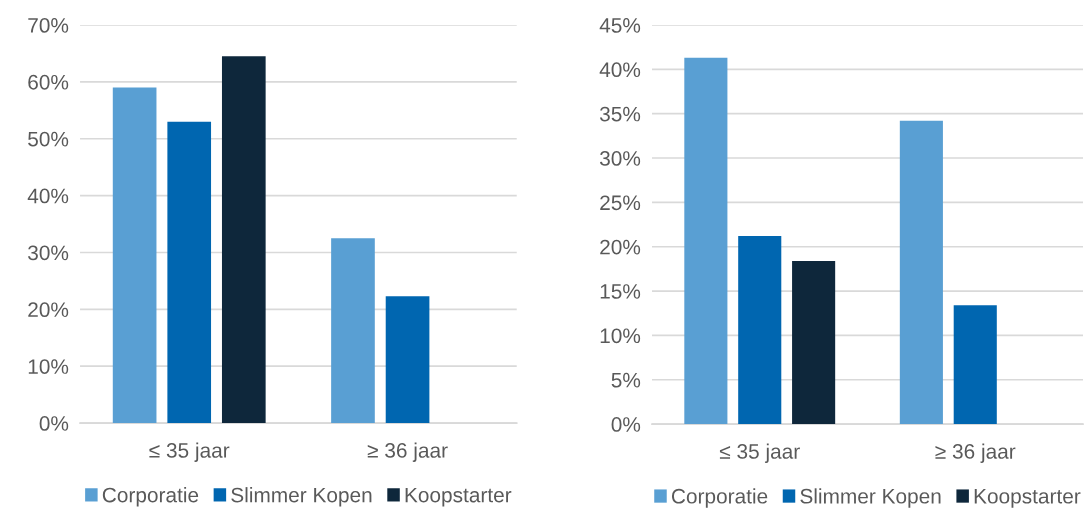 The image size is (1089, 521). Describe the element at coordinates (620, 203) in the screenshot. I see `y-tick-label: 25%` at that location.